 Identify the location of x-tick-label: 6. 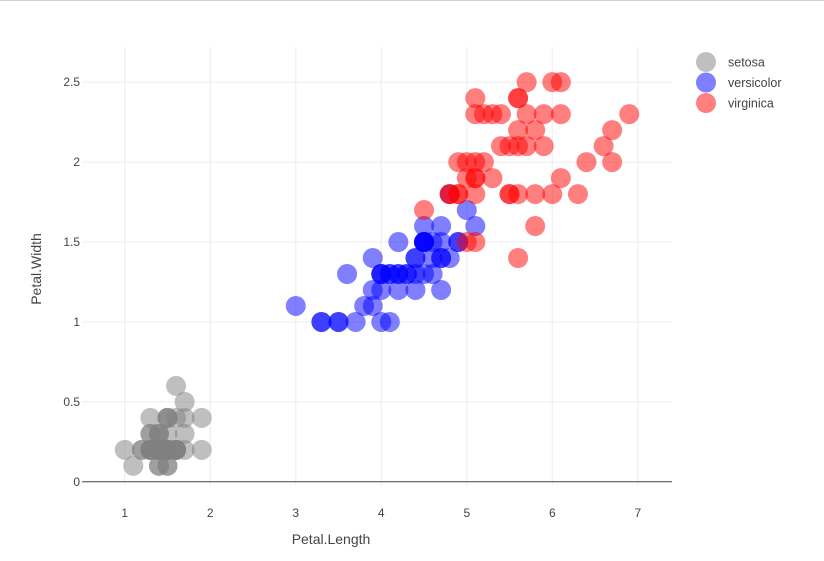
(552, 513).